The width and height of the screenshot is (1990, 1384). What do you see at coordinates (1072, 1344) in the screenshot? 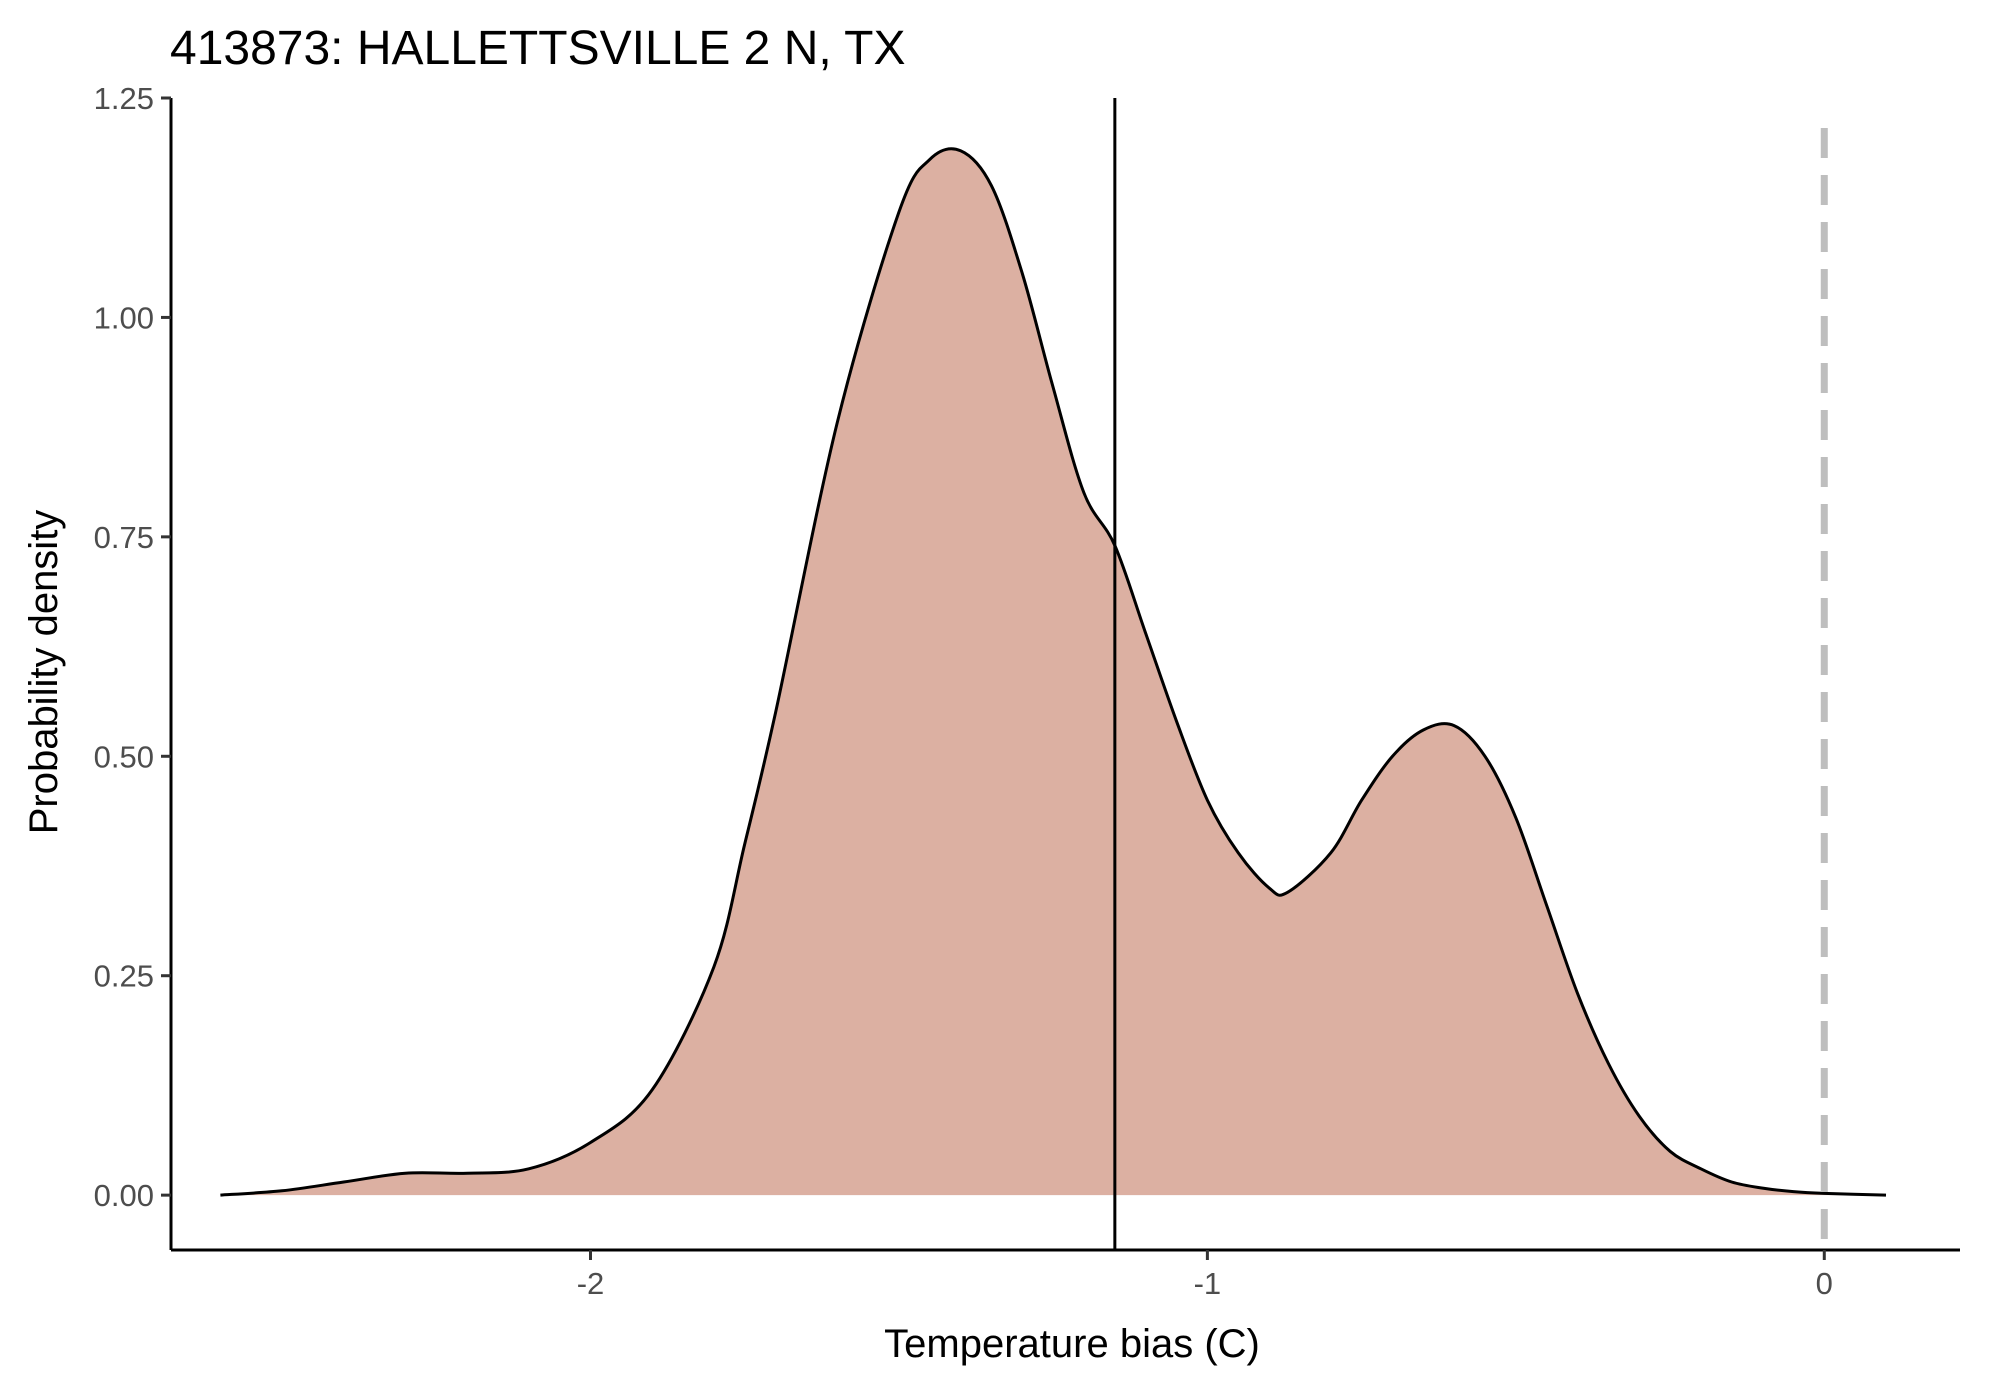
I see `x-axis-title: Temperature bias (C)` at bounding box center [1072, 1344].